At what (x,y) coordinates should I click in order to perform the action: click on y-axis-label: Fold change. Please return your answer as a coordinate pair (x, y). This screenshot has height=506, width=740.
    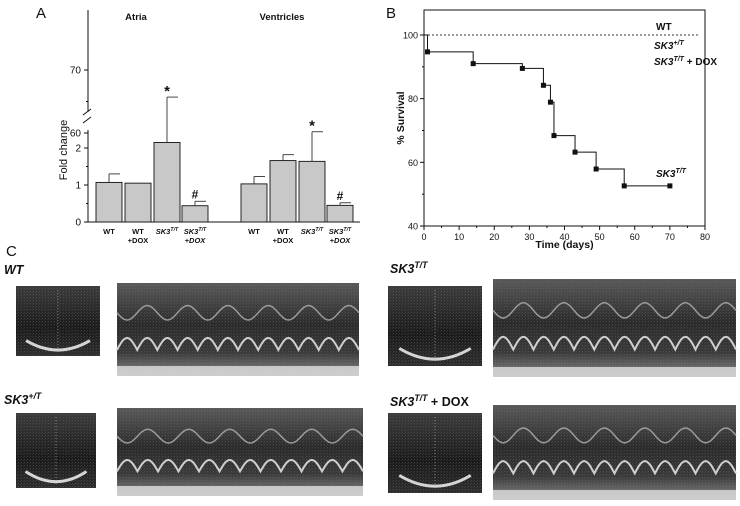
    Looking at the image, I should click on (64, 150).